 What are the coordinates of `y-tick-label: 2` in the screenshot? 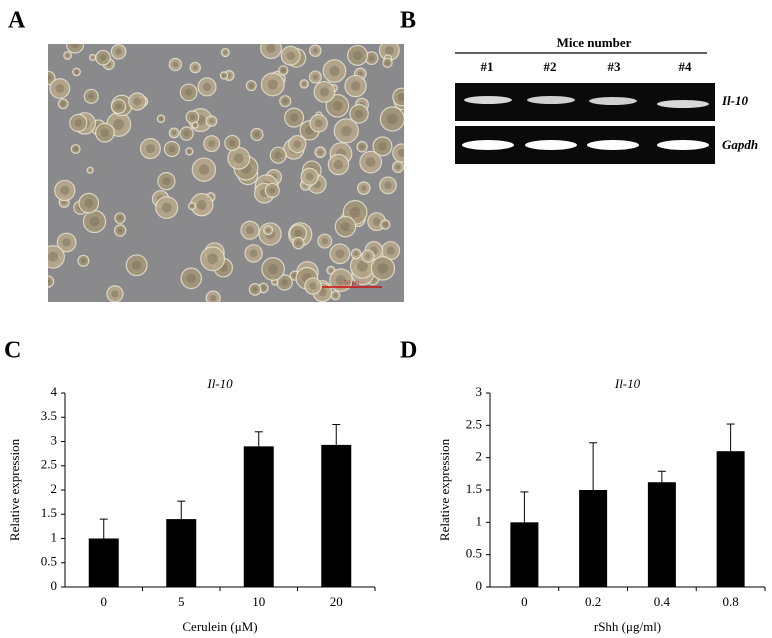 It's located at (479, 456).